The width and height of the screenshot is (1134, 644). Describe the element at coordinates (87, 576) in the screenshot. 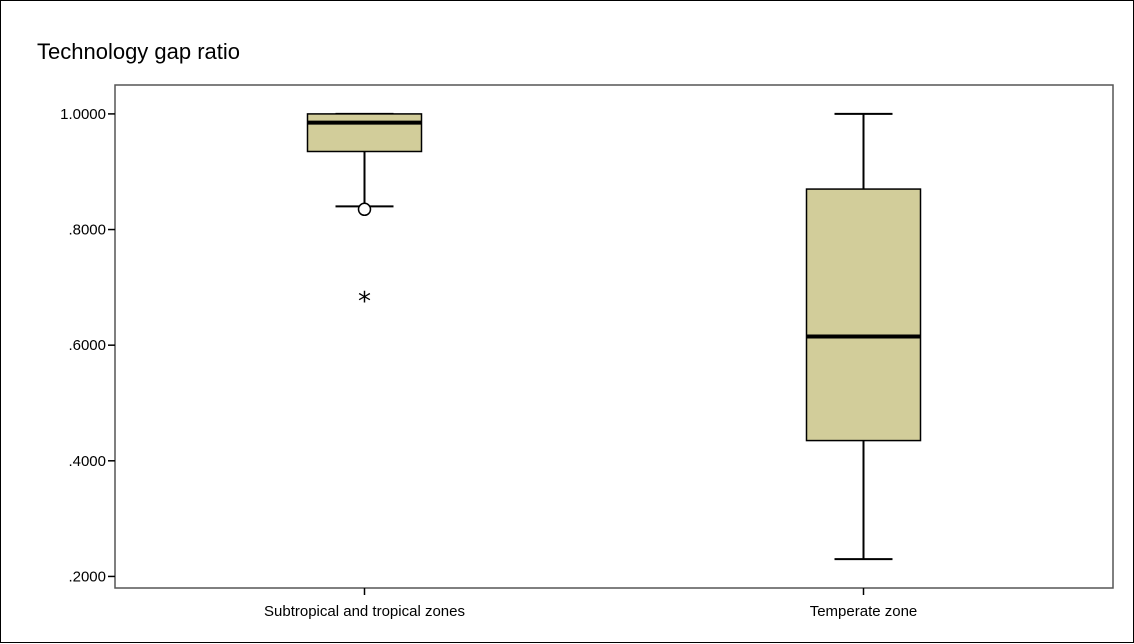

I see `y-tick-label: .2000` at that location.